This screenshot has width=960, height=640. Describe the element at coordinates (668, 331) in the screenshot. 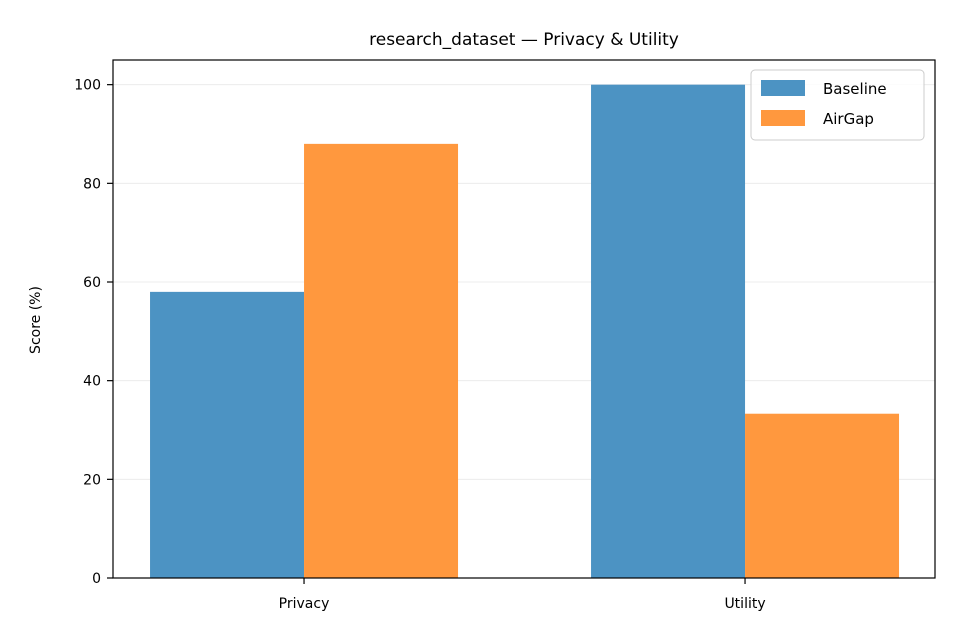

I see `bar-baseline-utility` at that location.